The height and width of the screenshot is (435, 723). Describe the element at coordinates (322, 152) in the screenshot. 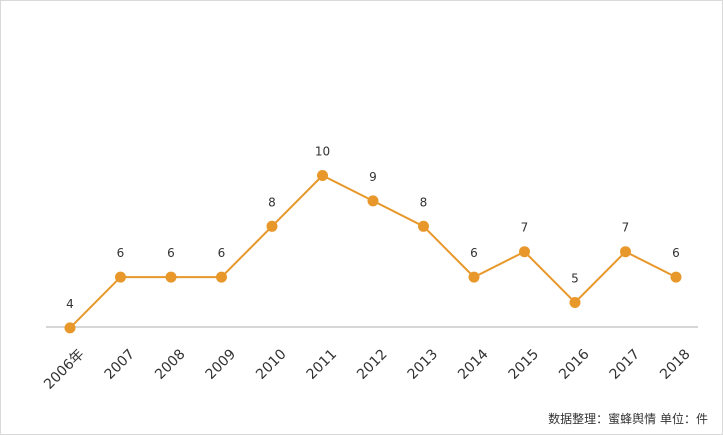

I see `data-label: 10` at that location.